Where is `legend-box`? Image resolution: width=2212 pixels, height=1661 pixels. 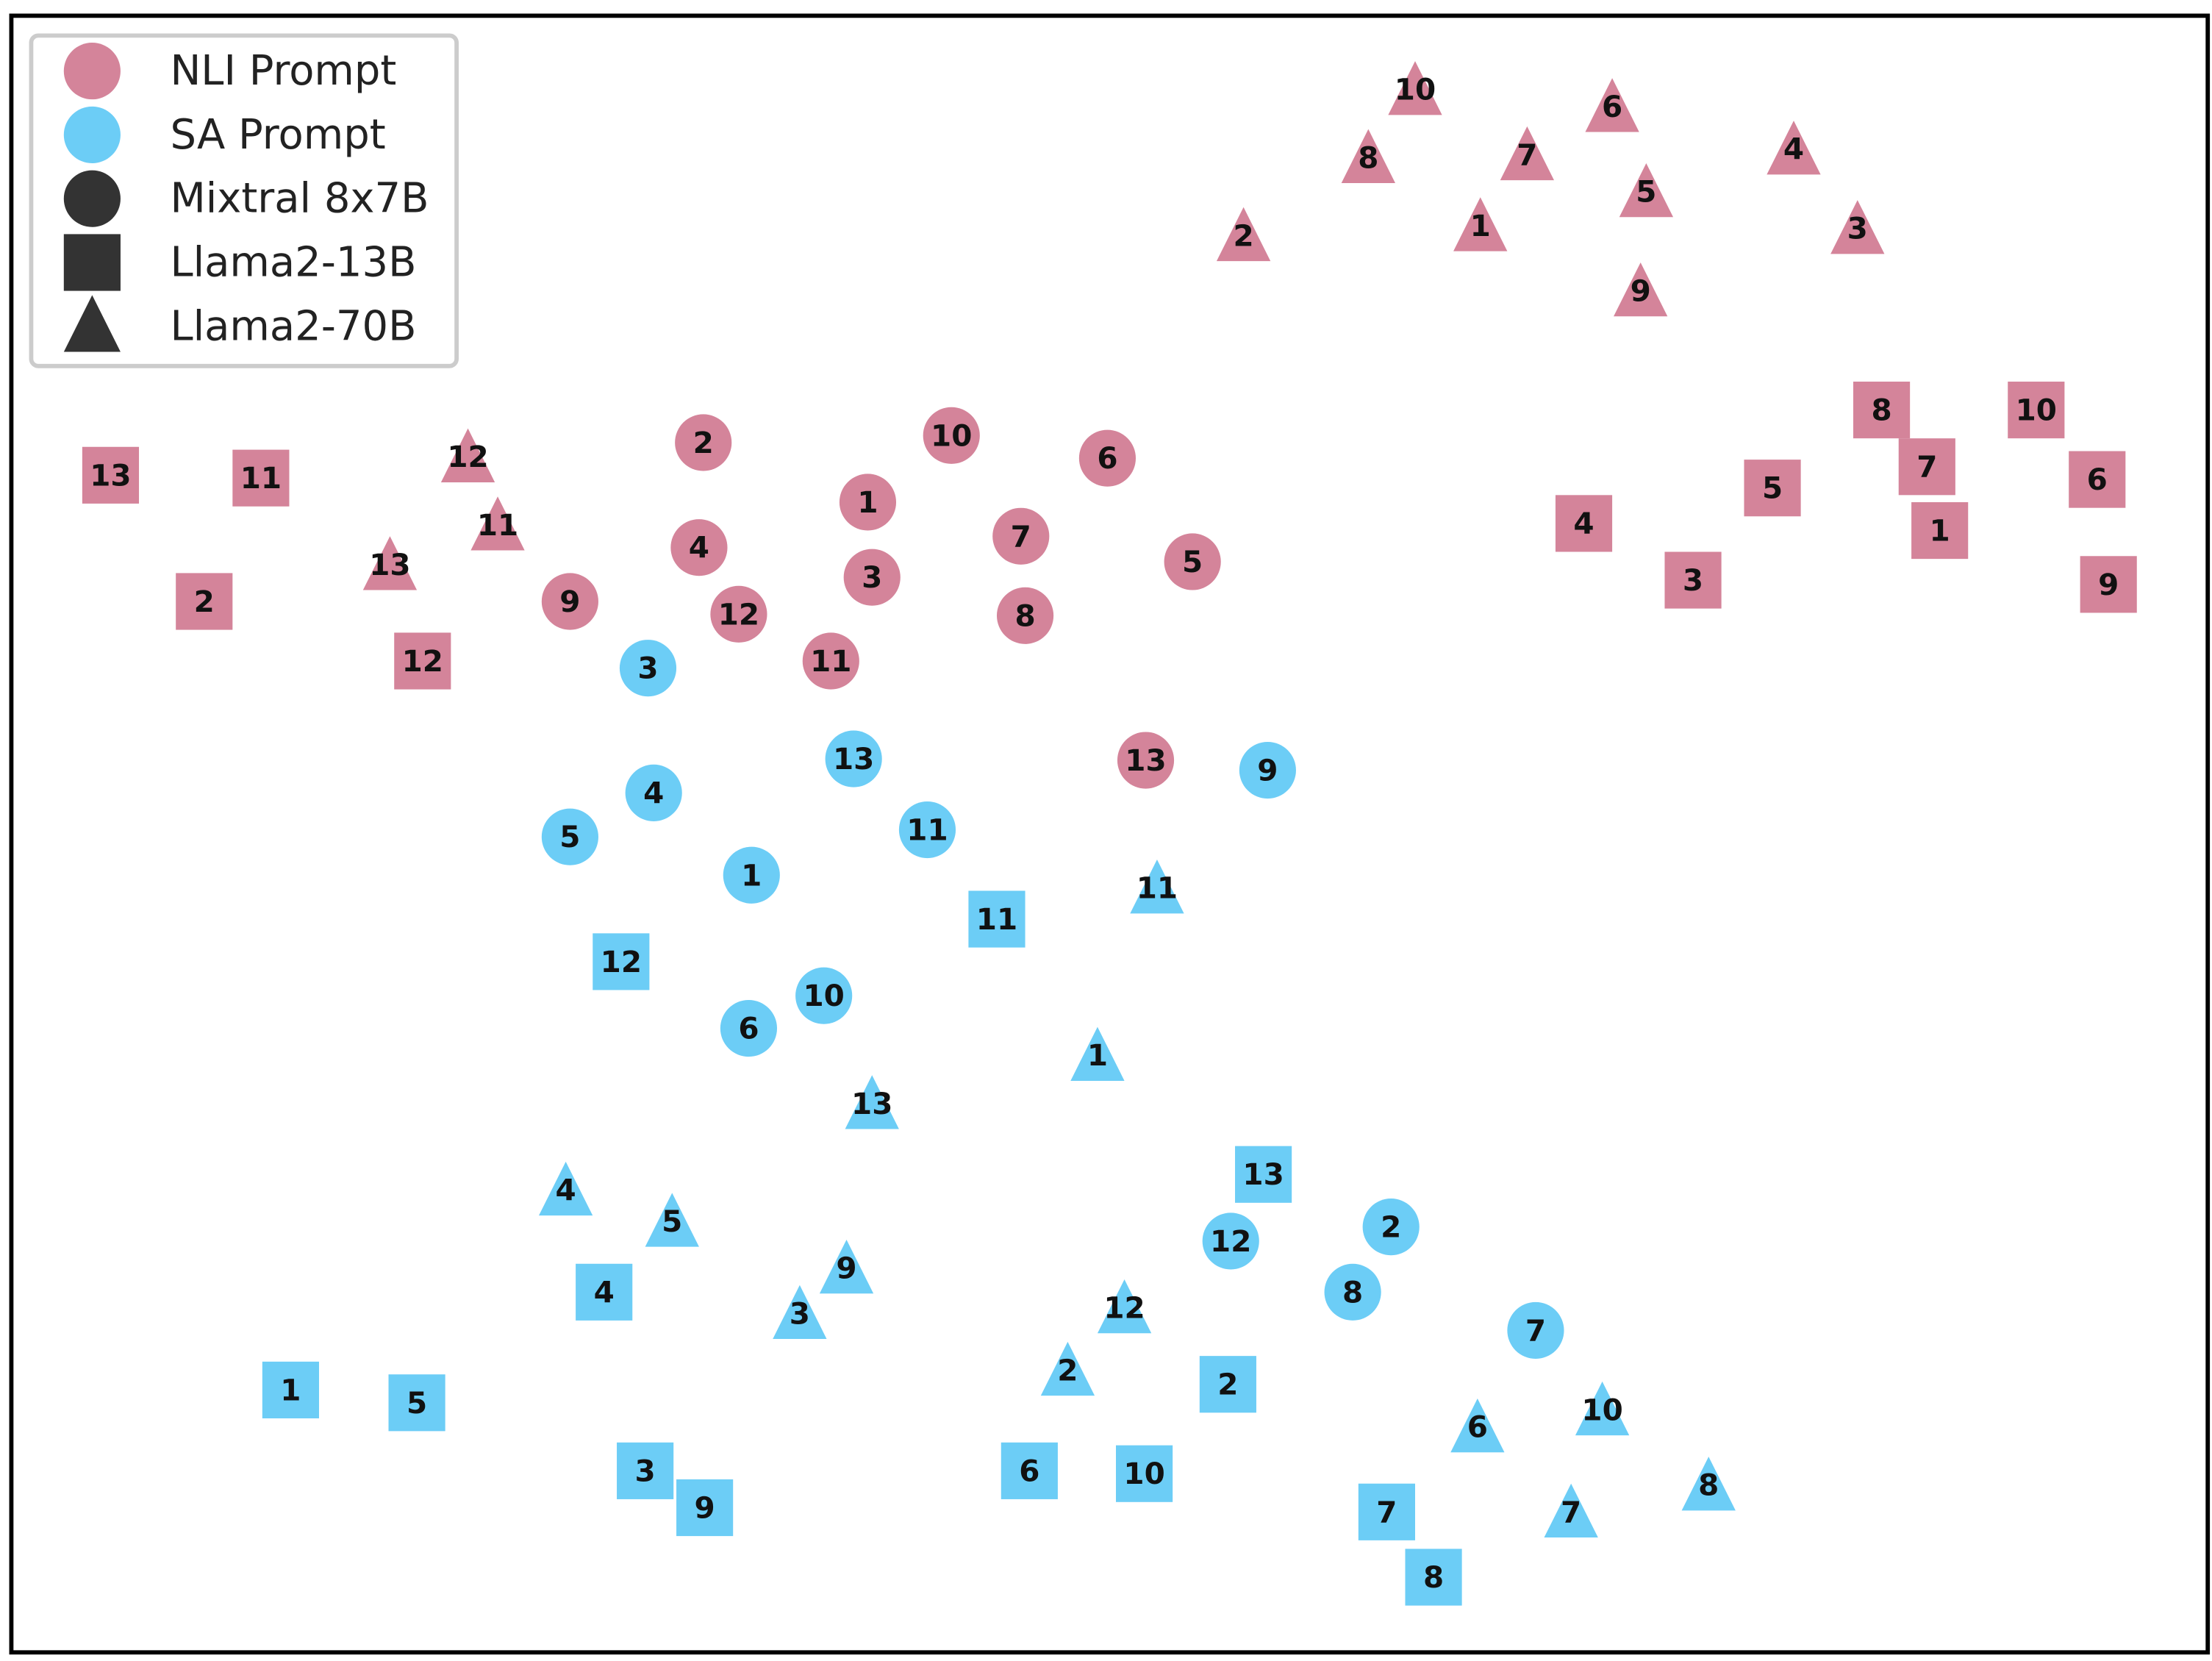
legend-box is located at coordinates (244, 200).